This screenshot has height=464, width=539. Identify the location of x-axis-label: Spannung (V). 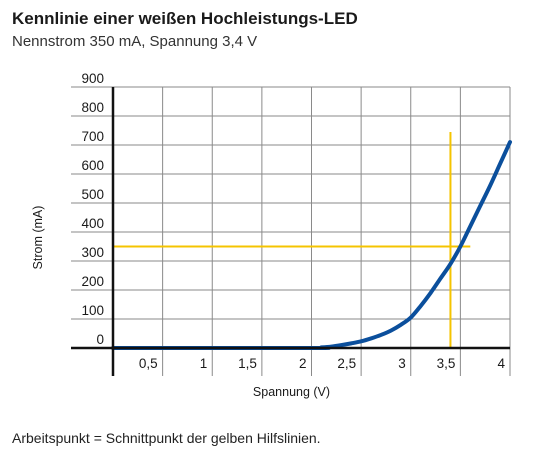
(291, 392).